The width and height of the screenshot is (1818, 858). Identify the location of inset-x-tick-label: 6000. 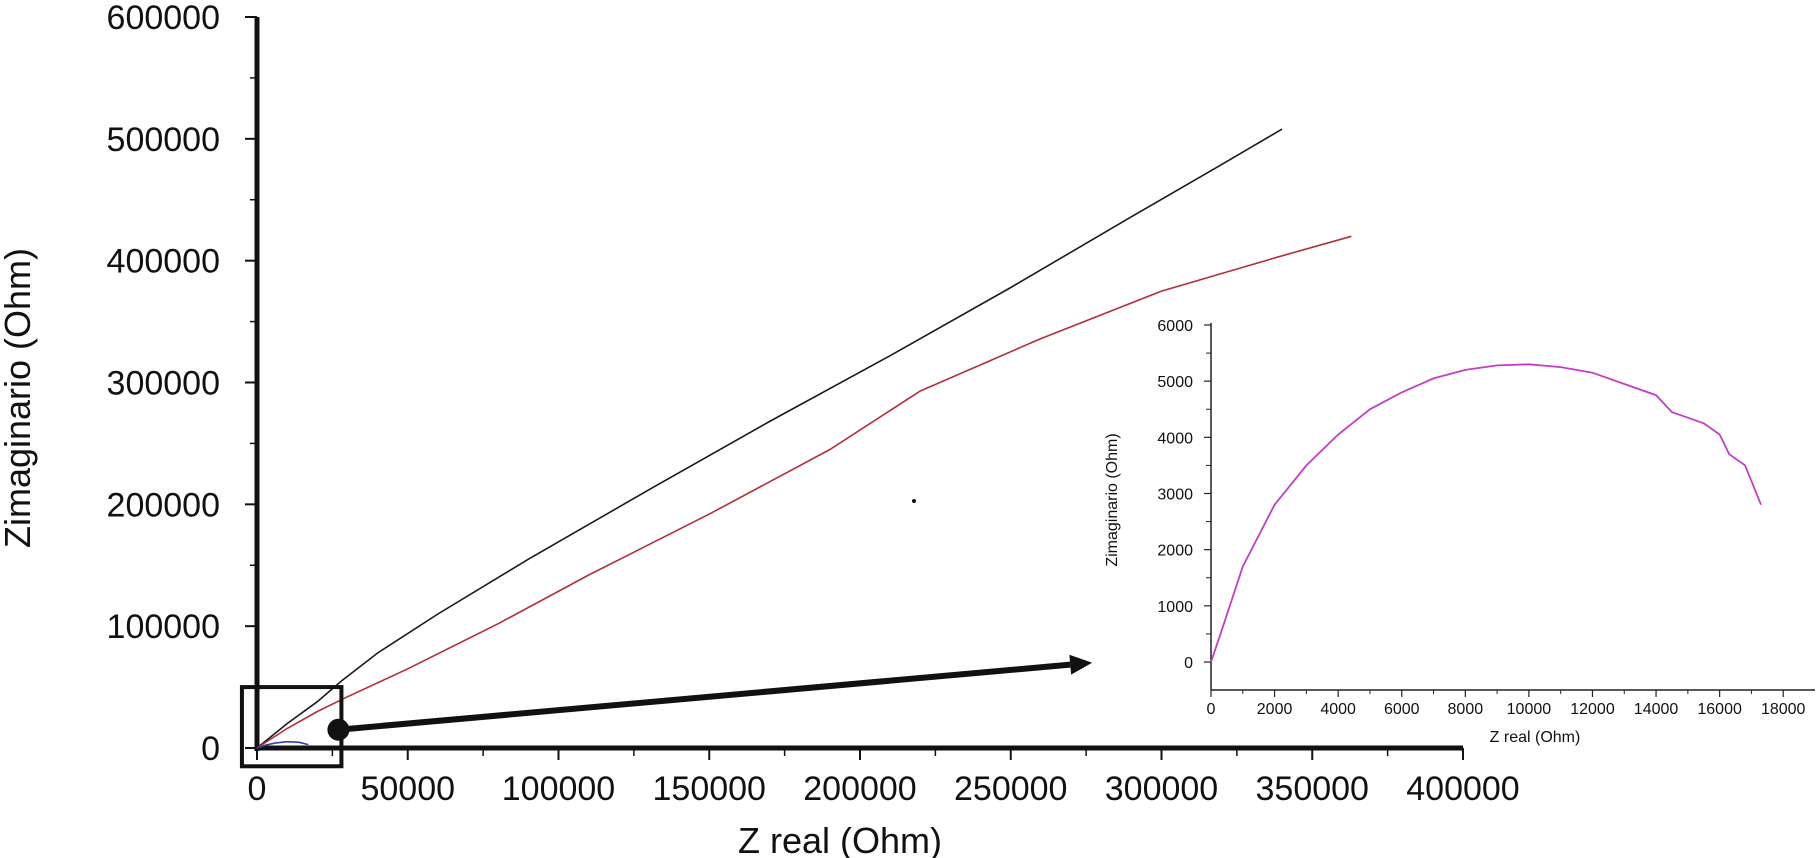
(1402, 709).